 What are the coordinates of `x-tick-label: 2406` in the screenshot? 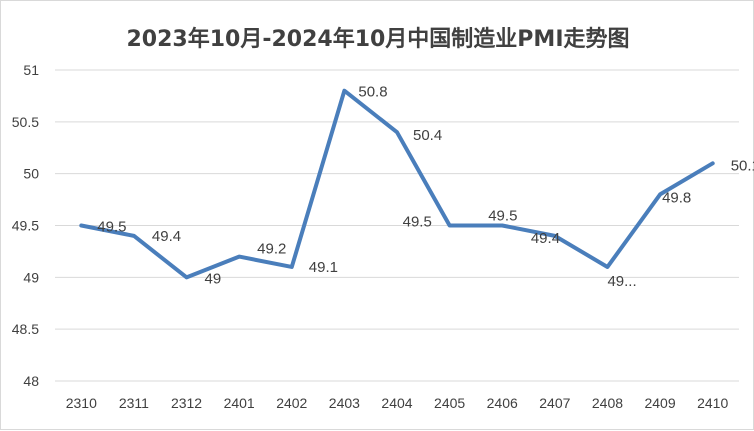 It's located at (502, 403).